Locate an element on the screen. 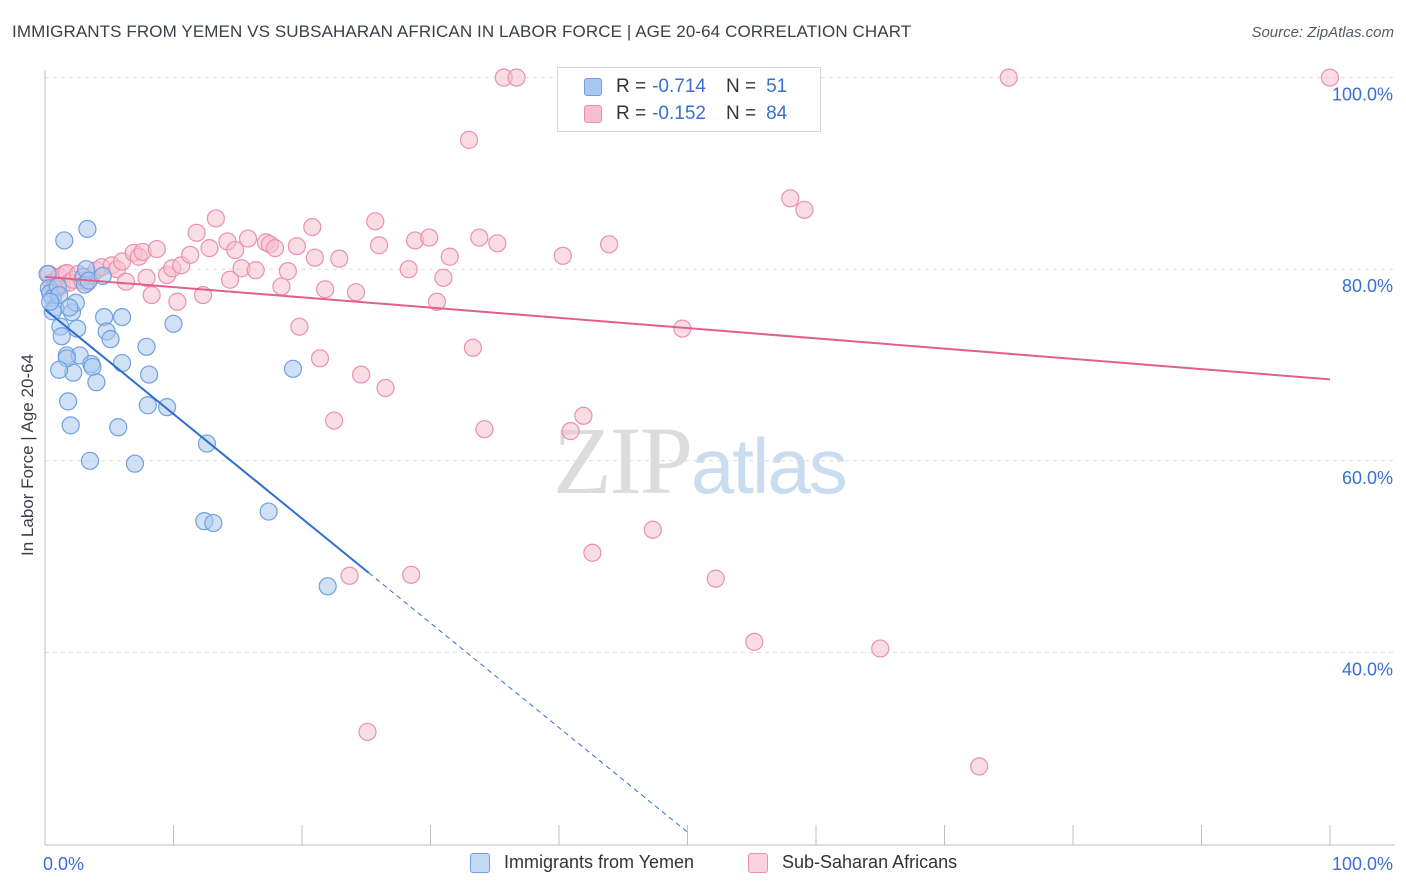 This screenshot has width=1406, height=892. y-tick-label: 40.0% is located at coordinates (1367, 669).